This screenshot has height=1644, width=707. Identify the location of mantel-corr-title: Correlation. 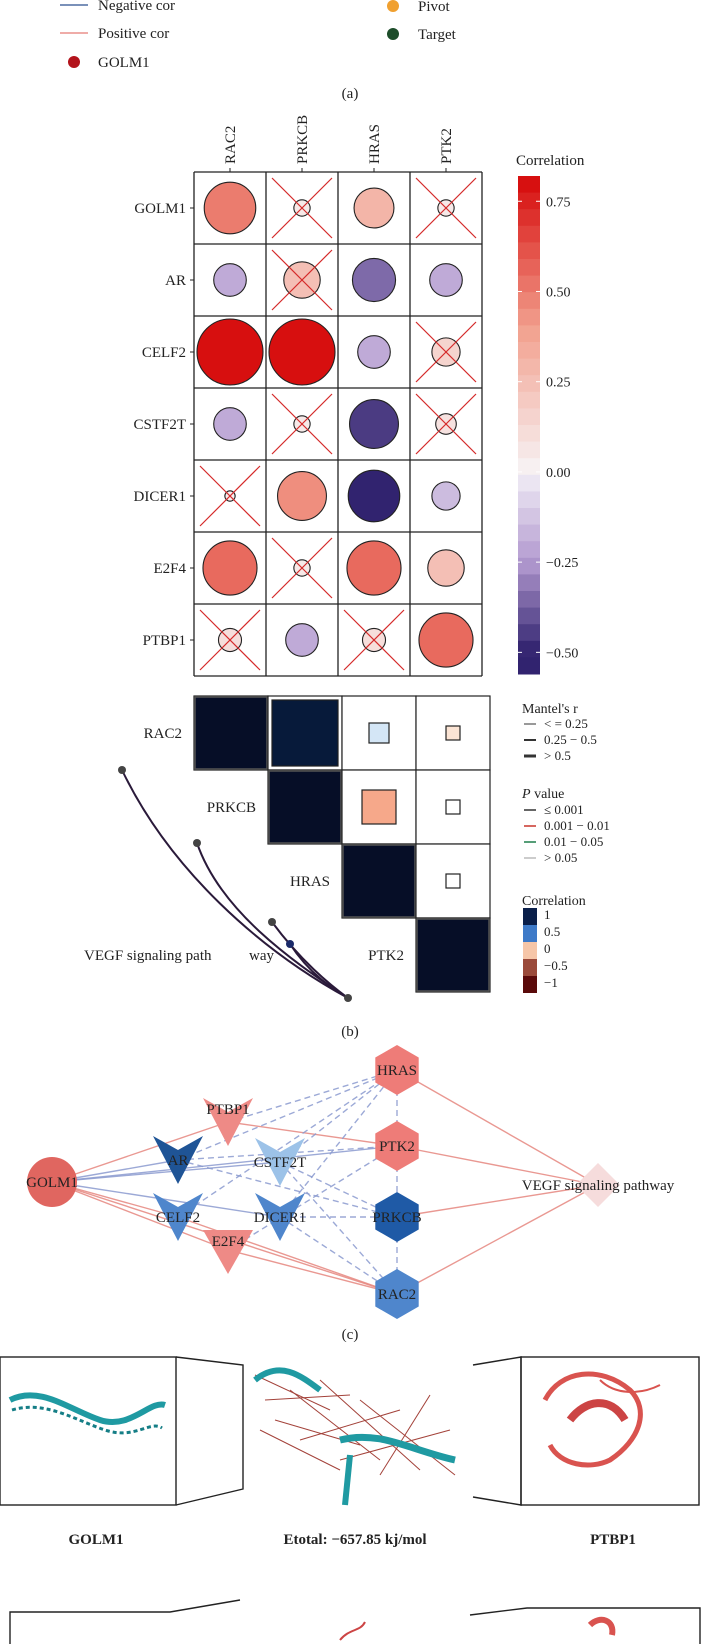
(554, 901).